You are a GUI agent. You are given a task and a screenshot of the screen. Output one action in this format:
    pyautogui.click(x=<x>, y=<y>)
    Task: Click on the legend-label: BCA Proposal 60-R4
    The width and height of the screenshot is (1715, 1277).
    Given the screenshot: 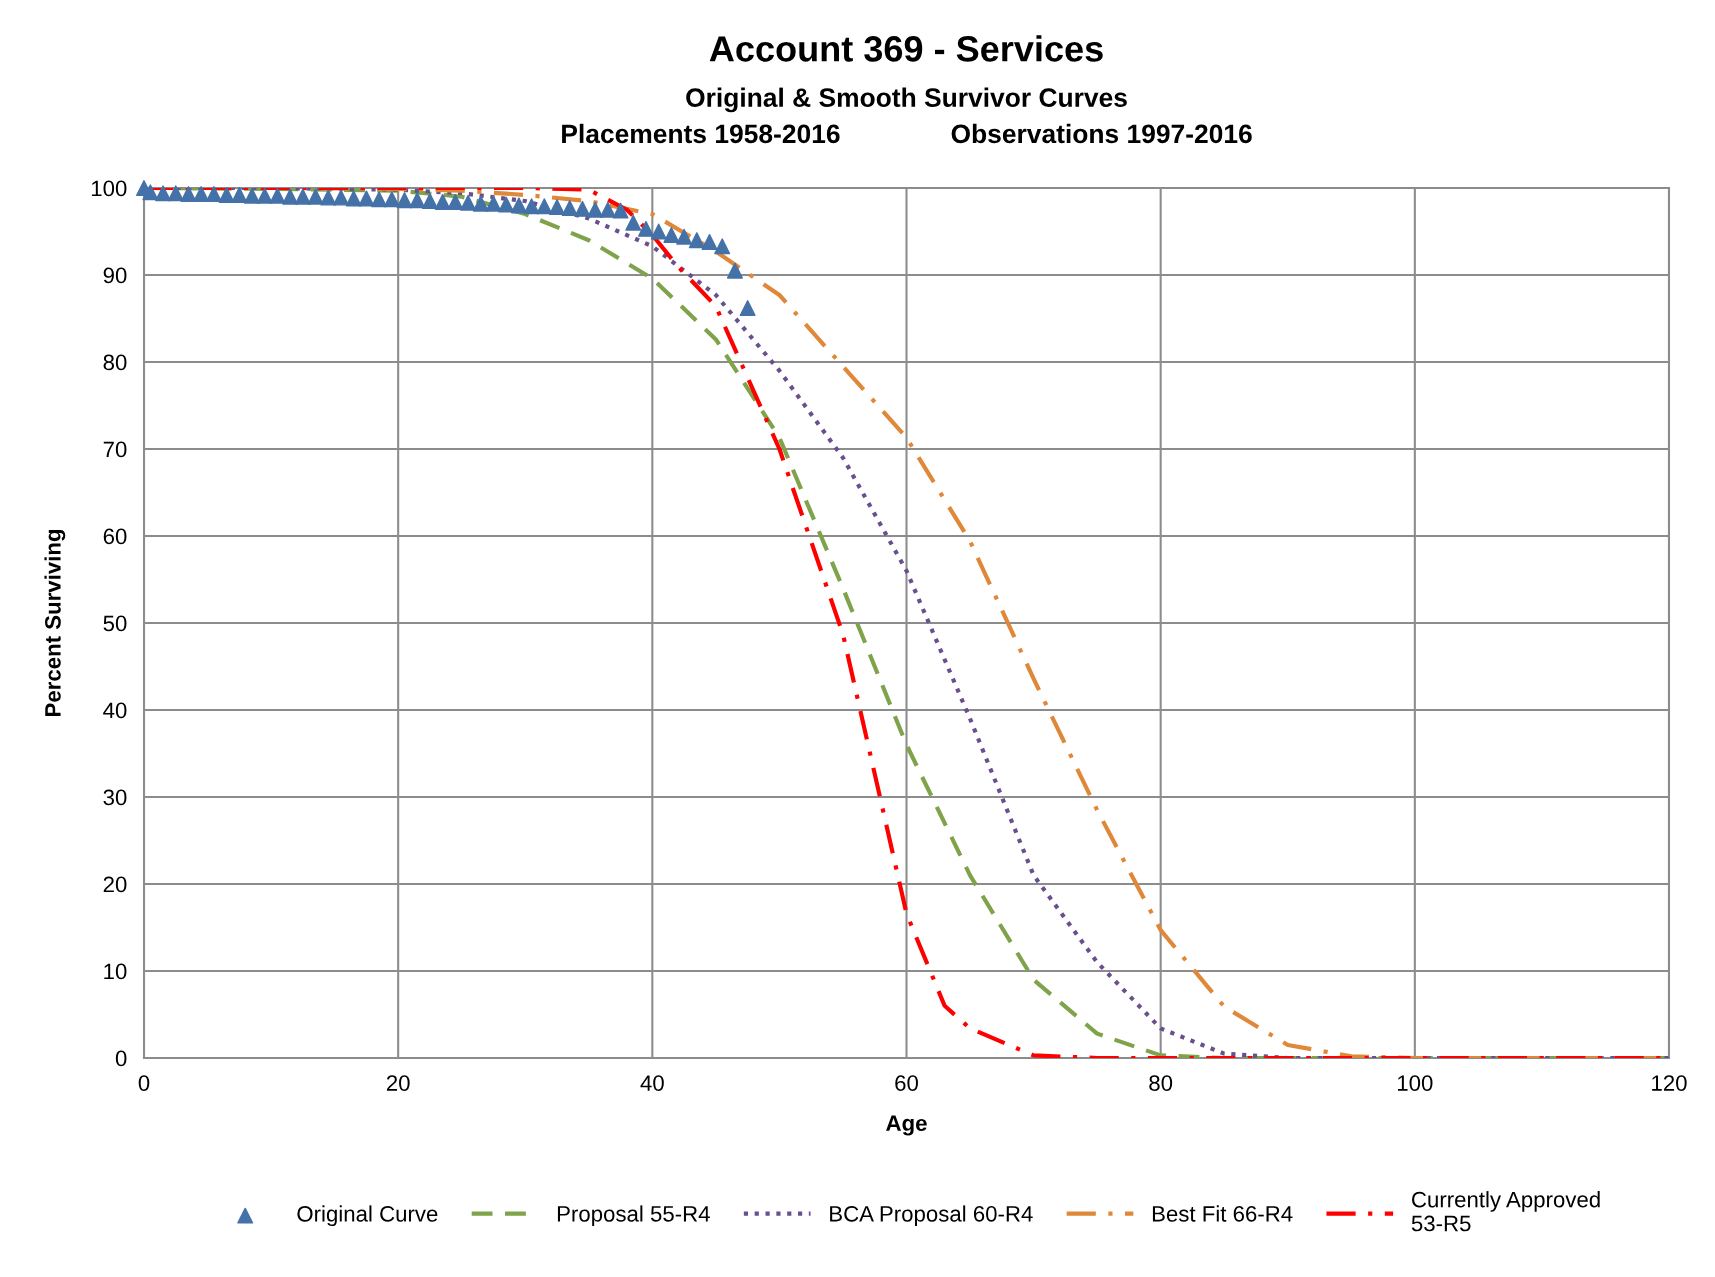 What is the action you would take?
    pyautogui.click(x=931, y=1216)
    